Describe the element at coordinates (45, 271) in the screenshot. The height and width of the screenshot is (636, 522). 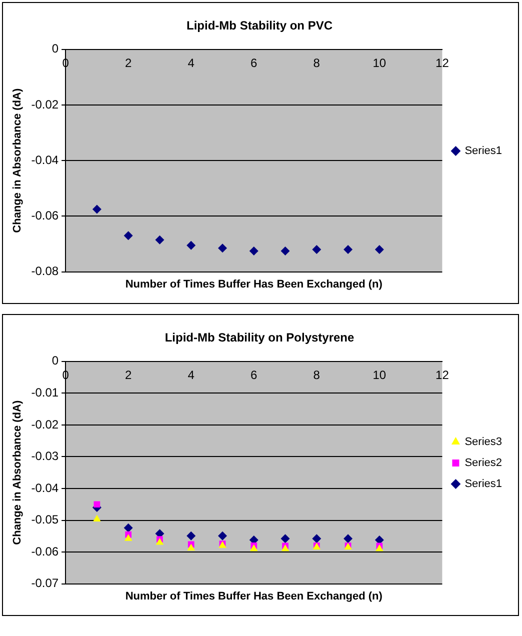
I see `y-tick-label: -0.08` at that location.